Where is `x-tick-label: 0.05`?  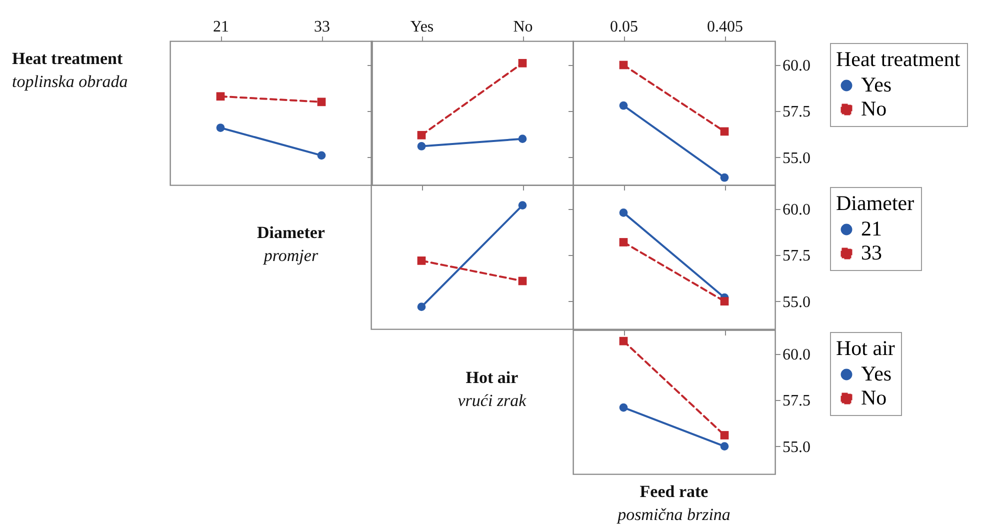
x-tick-label: 0.05 is located at coordinates (624, 27).